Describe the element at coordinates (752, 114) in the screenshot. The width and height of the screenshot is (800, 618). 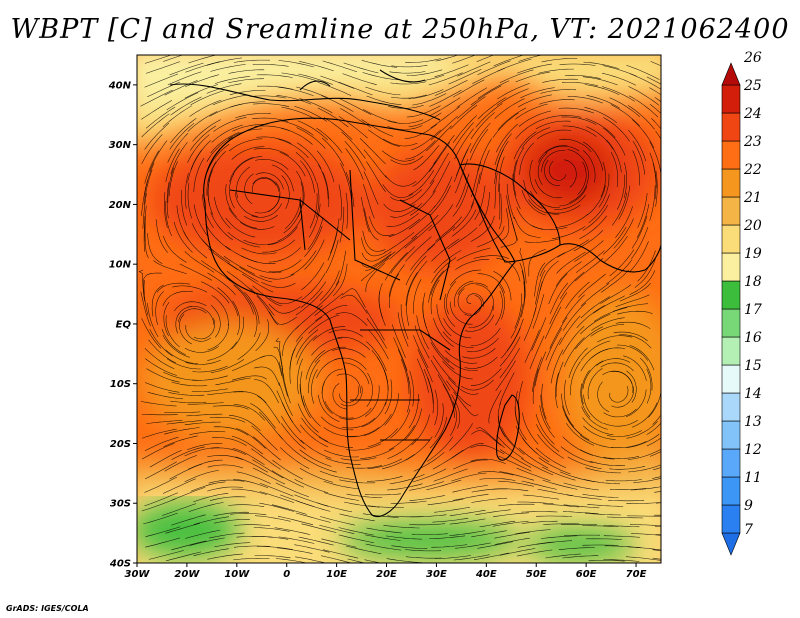
I see `colorbar-label: 24` at that location.